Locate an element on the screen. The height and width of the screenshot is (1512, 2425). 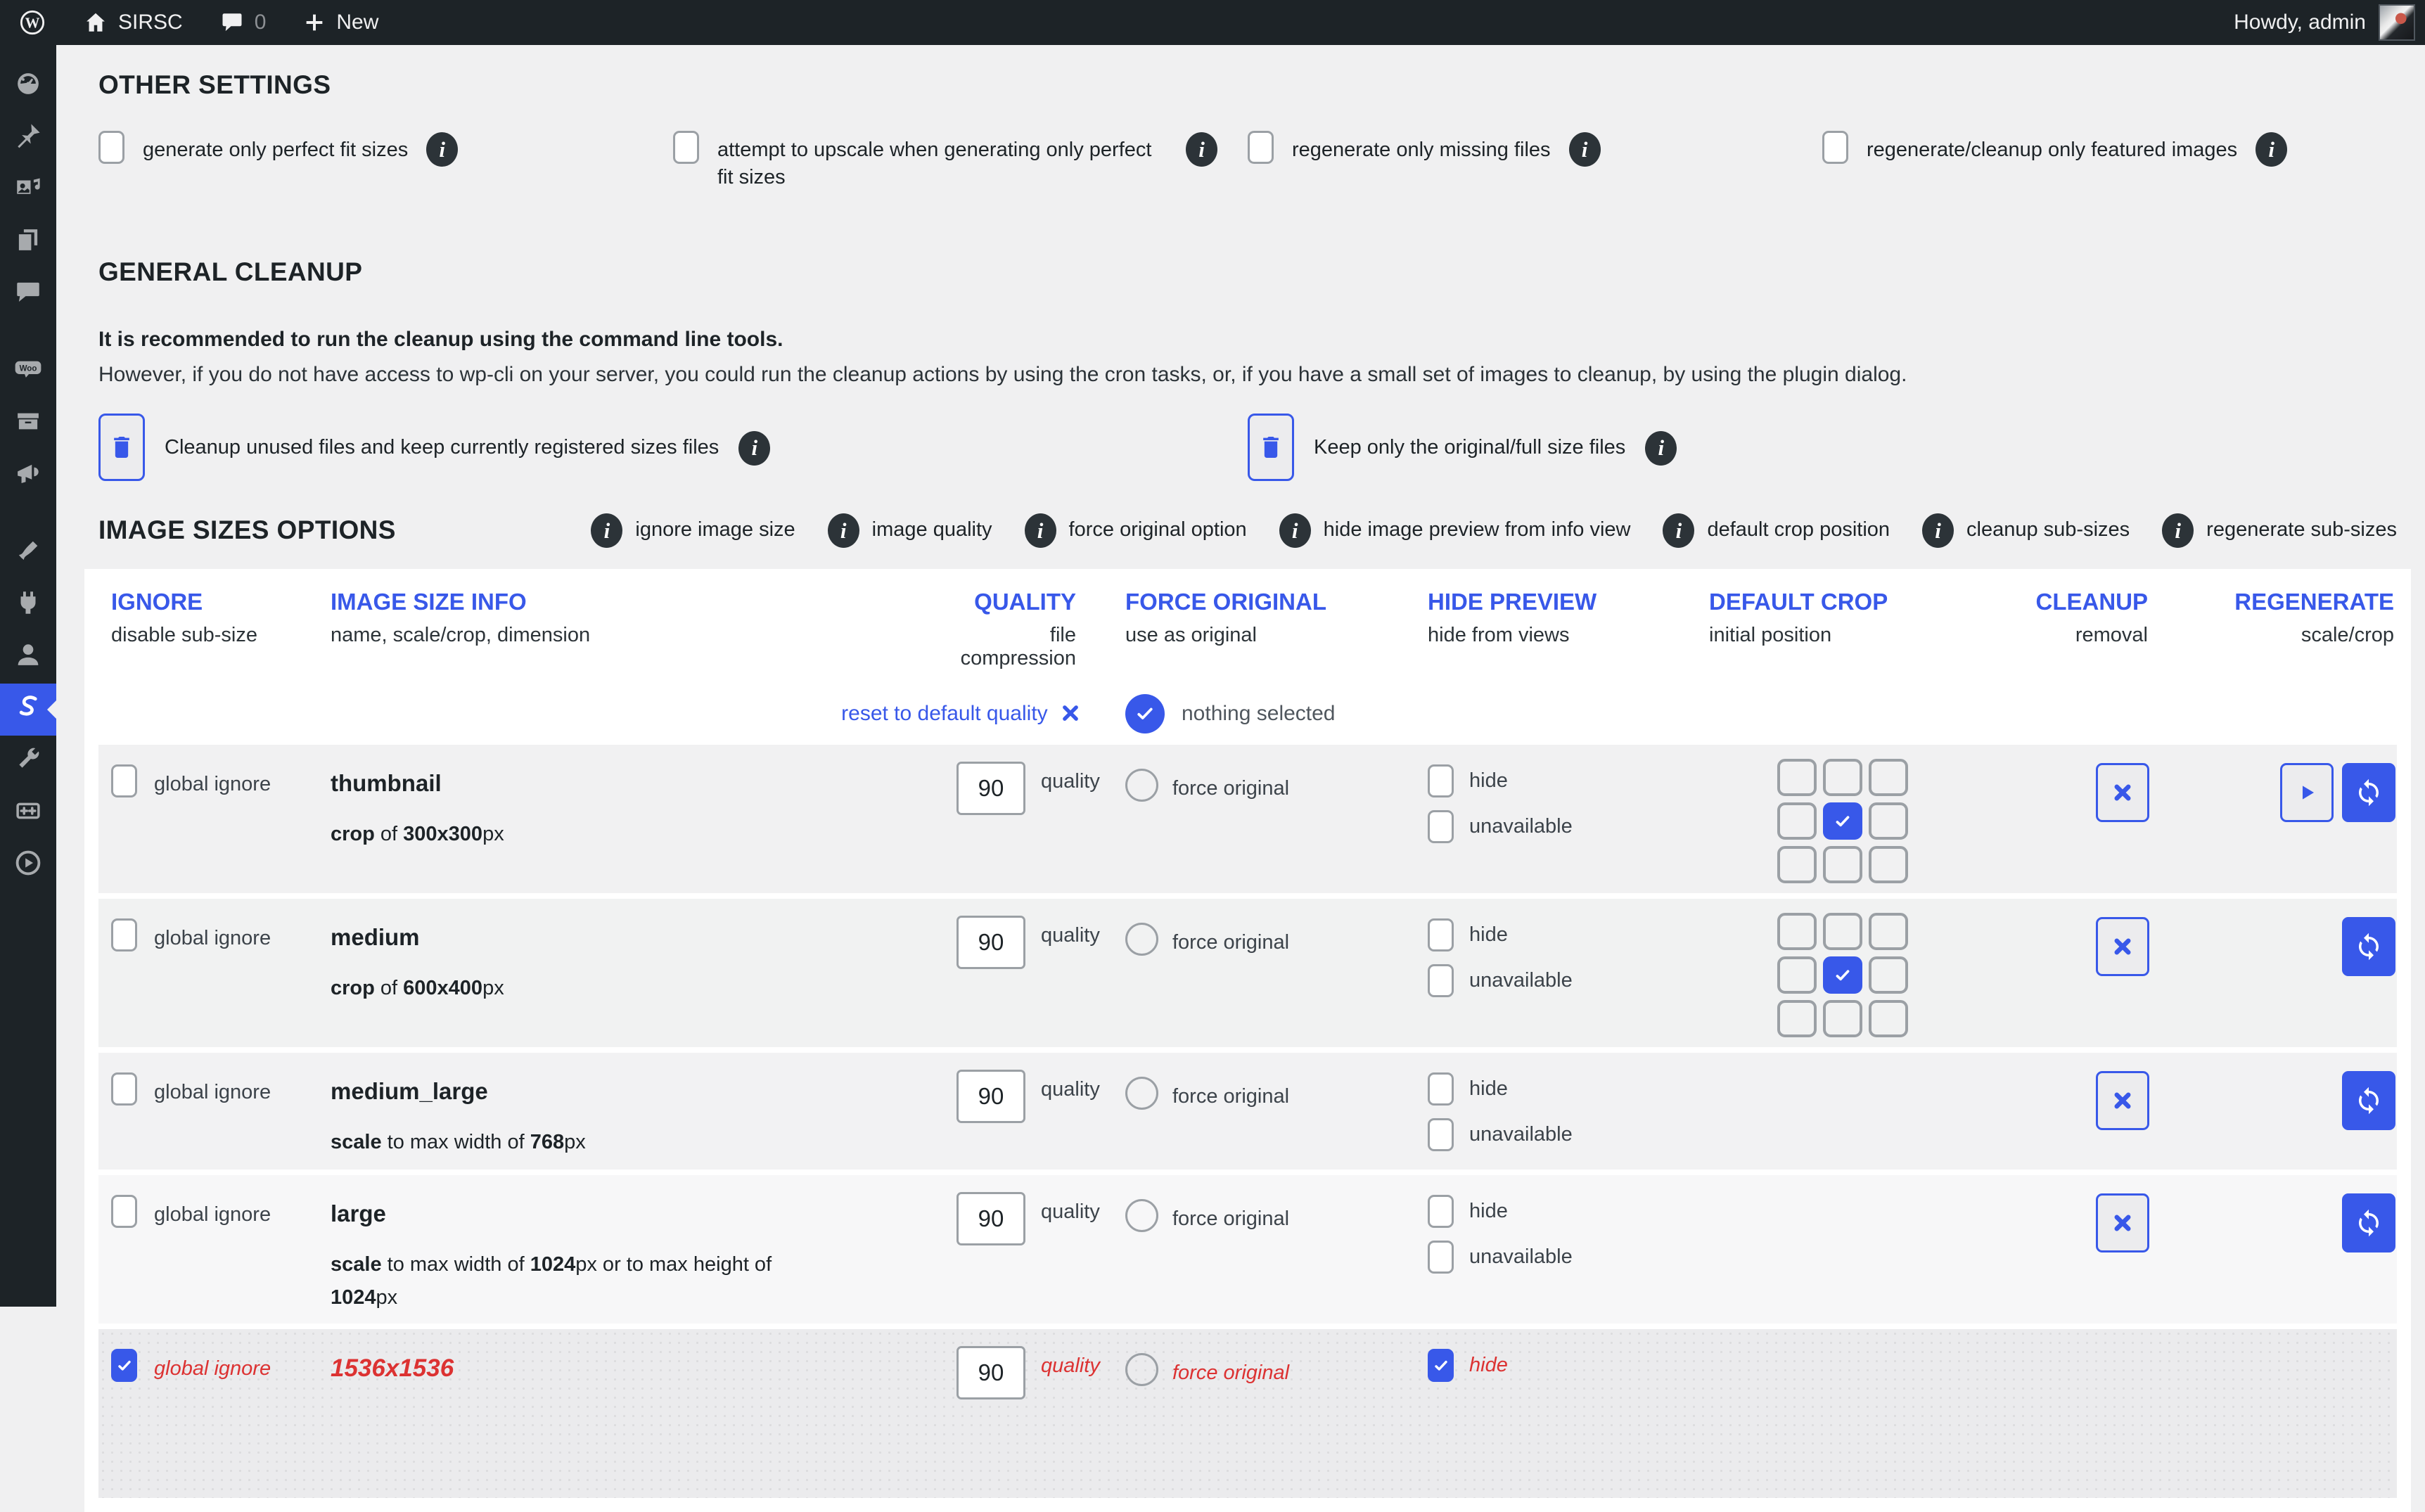
sidebar-item-image-resize is located at coordinates (28, 814).